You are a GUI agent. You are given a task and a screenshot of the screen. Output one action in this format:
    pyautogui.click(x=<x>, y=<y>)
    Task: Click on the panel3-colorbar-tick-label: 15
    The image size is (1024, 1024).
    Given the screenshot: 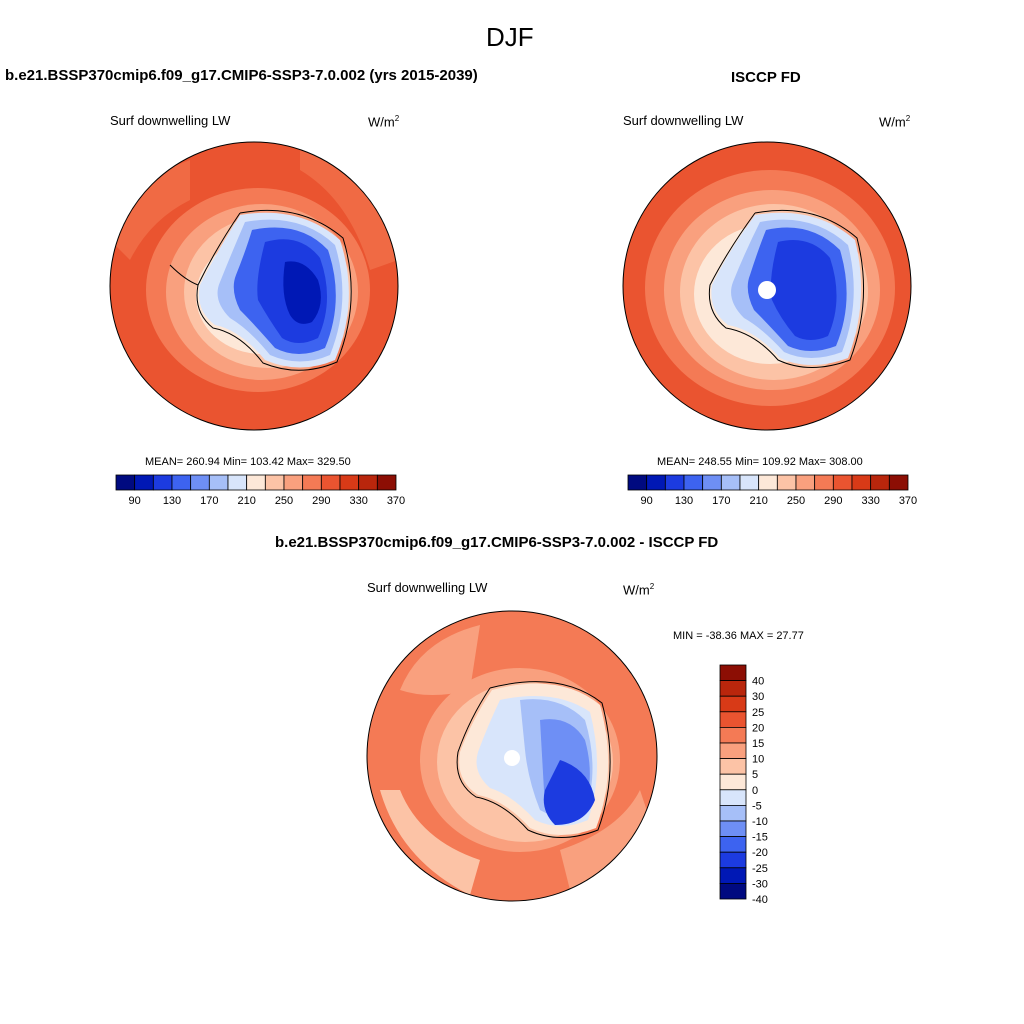 What is the action you would take?
    pyautogui.click(x=758, y=744)
    